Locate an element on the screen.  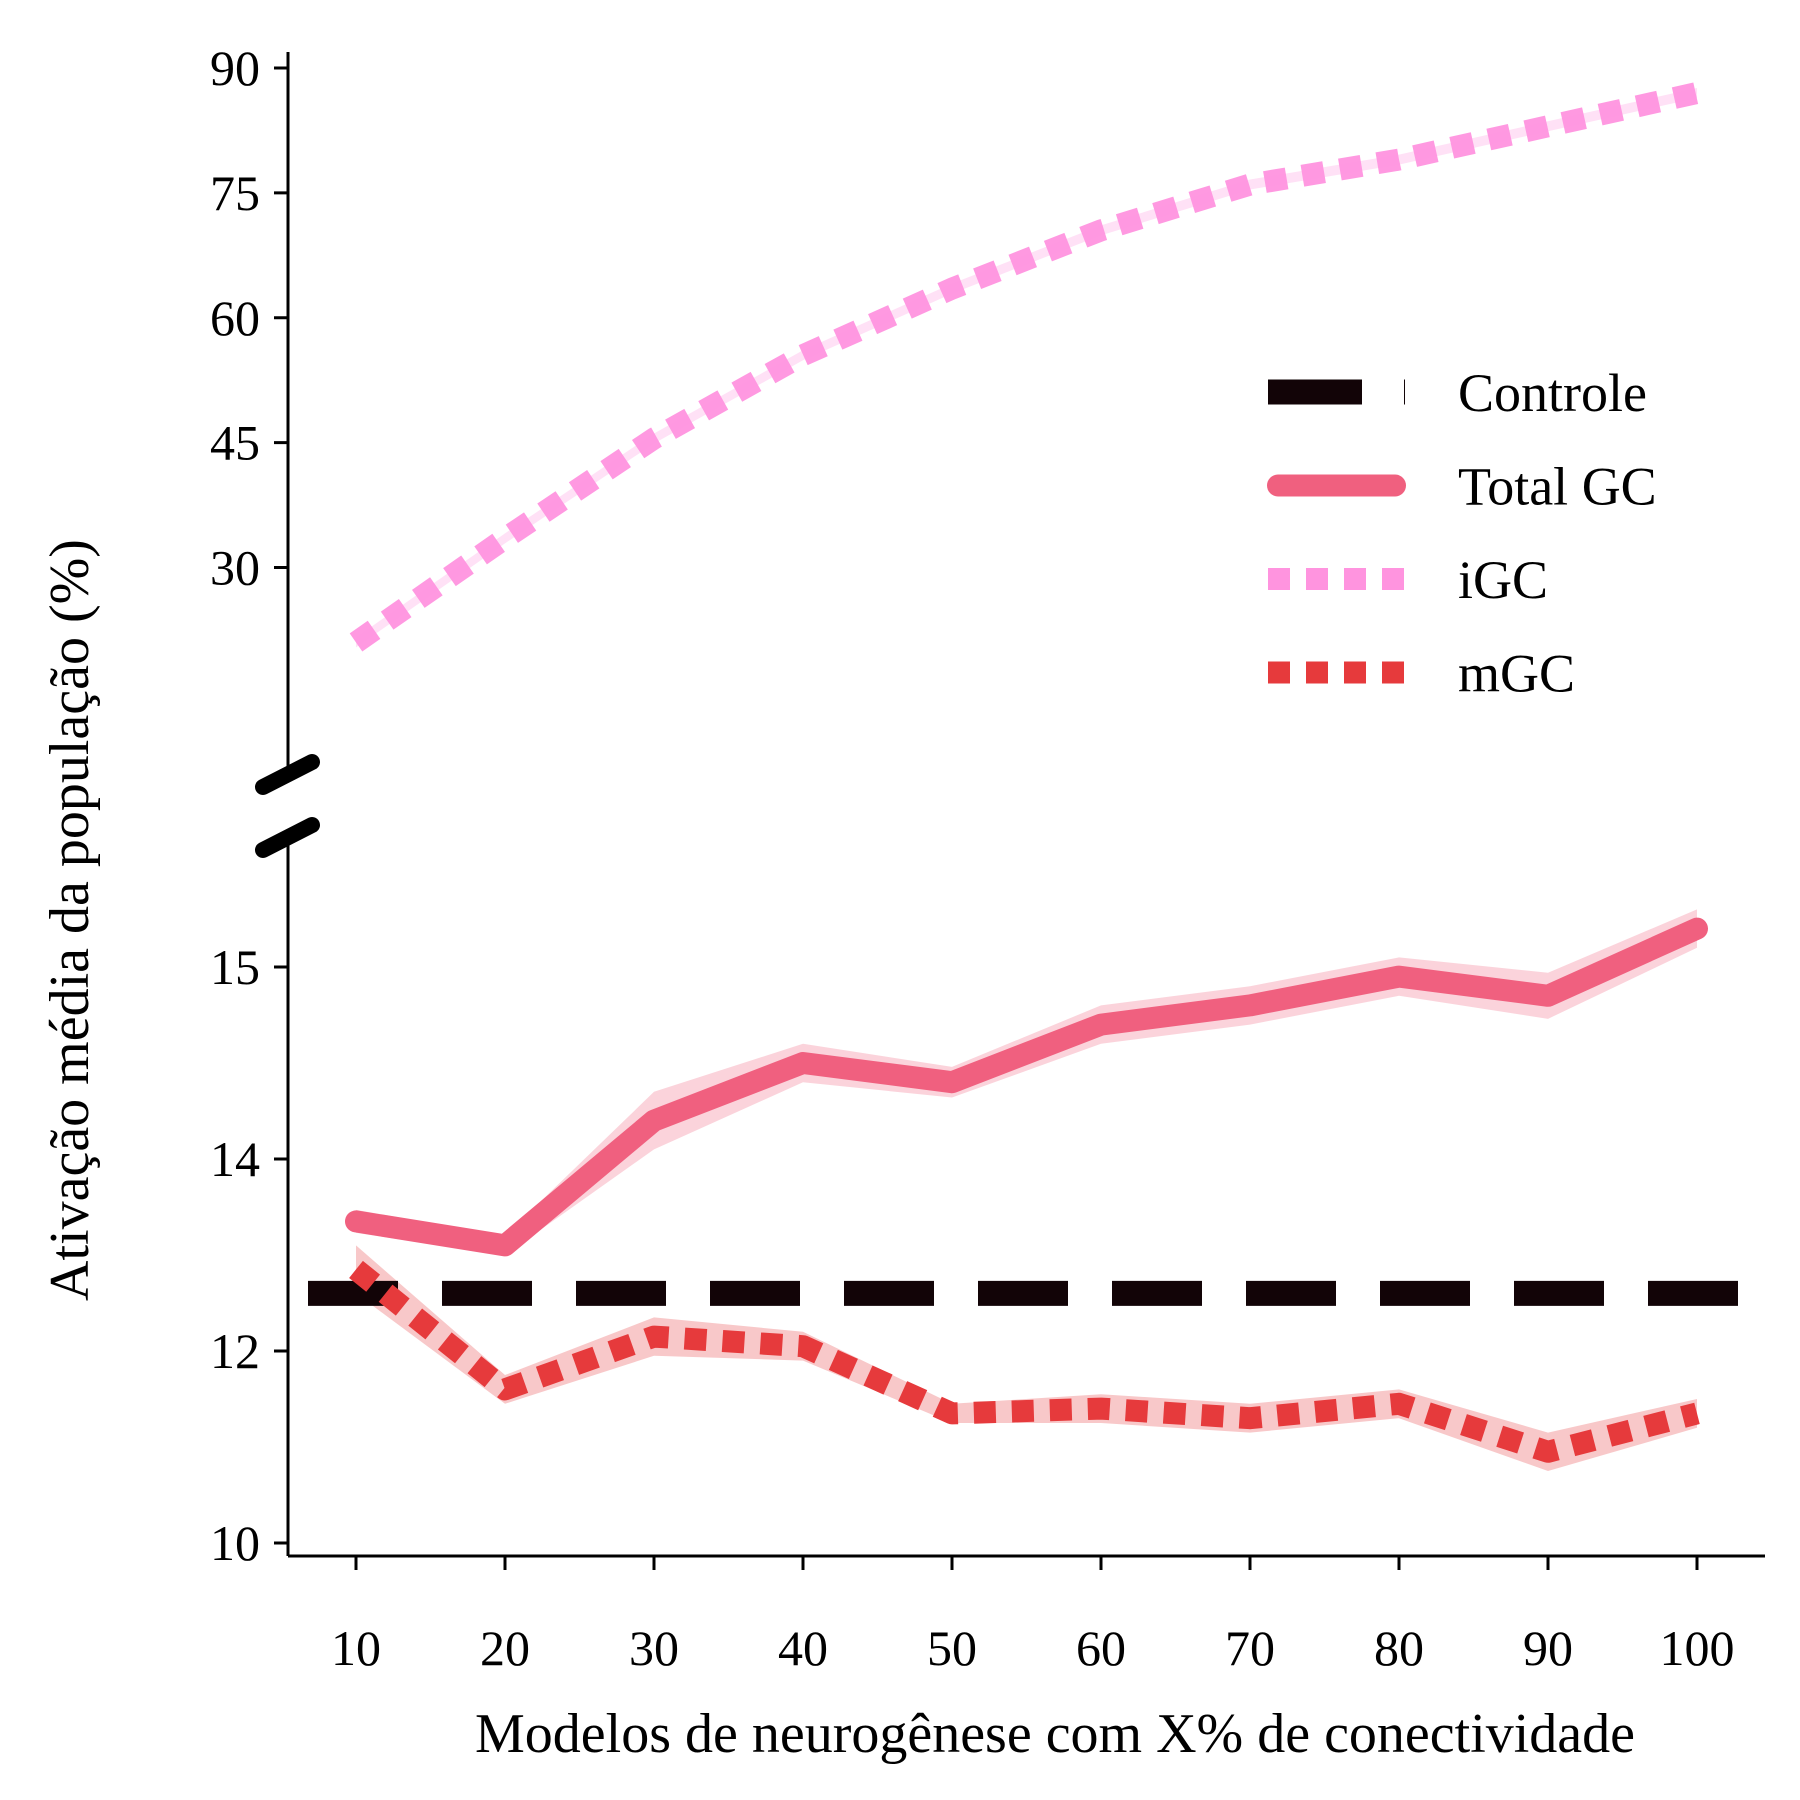
x-tick-label: 90 is located at coordinates (1548, 1648).